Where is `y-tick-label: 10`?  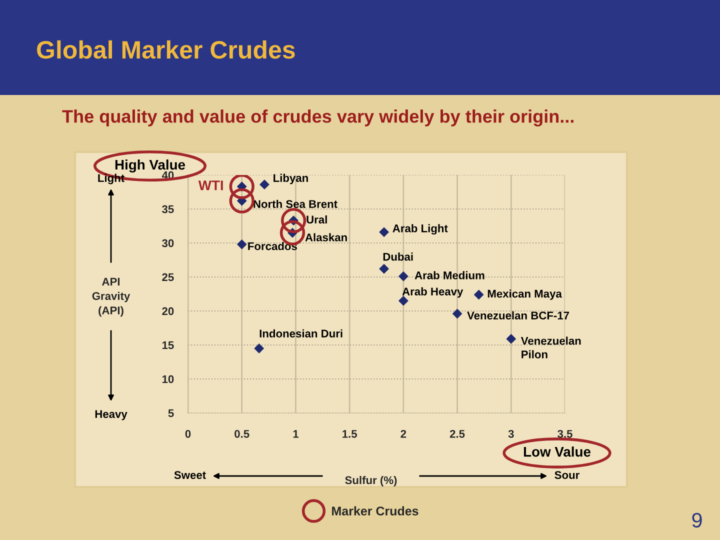 y-tick-label: 10 is located at coordinates (168, 379).